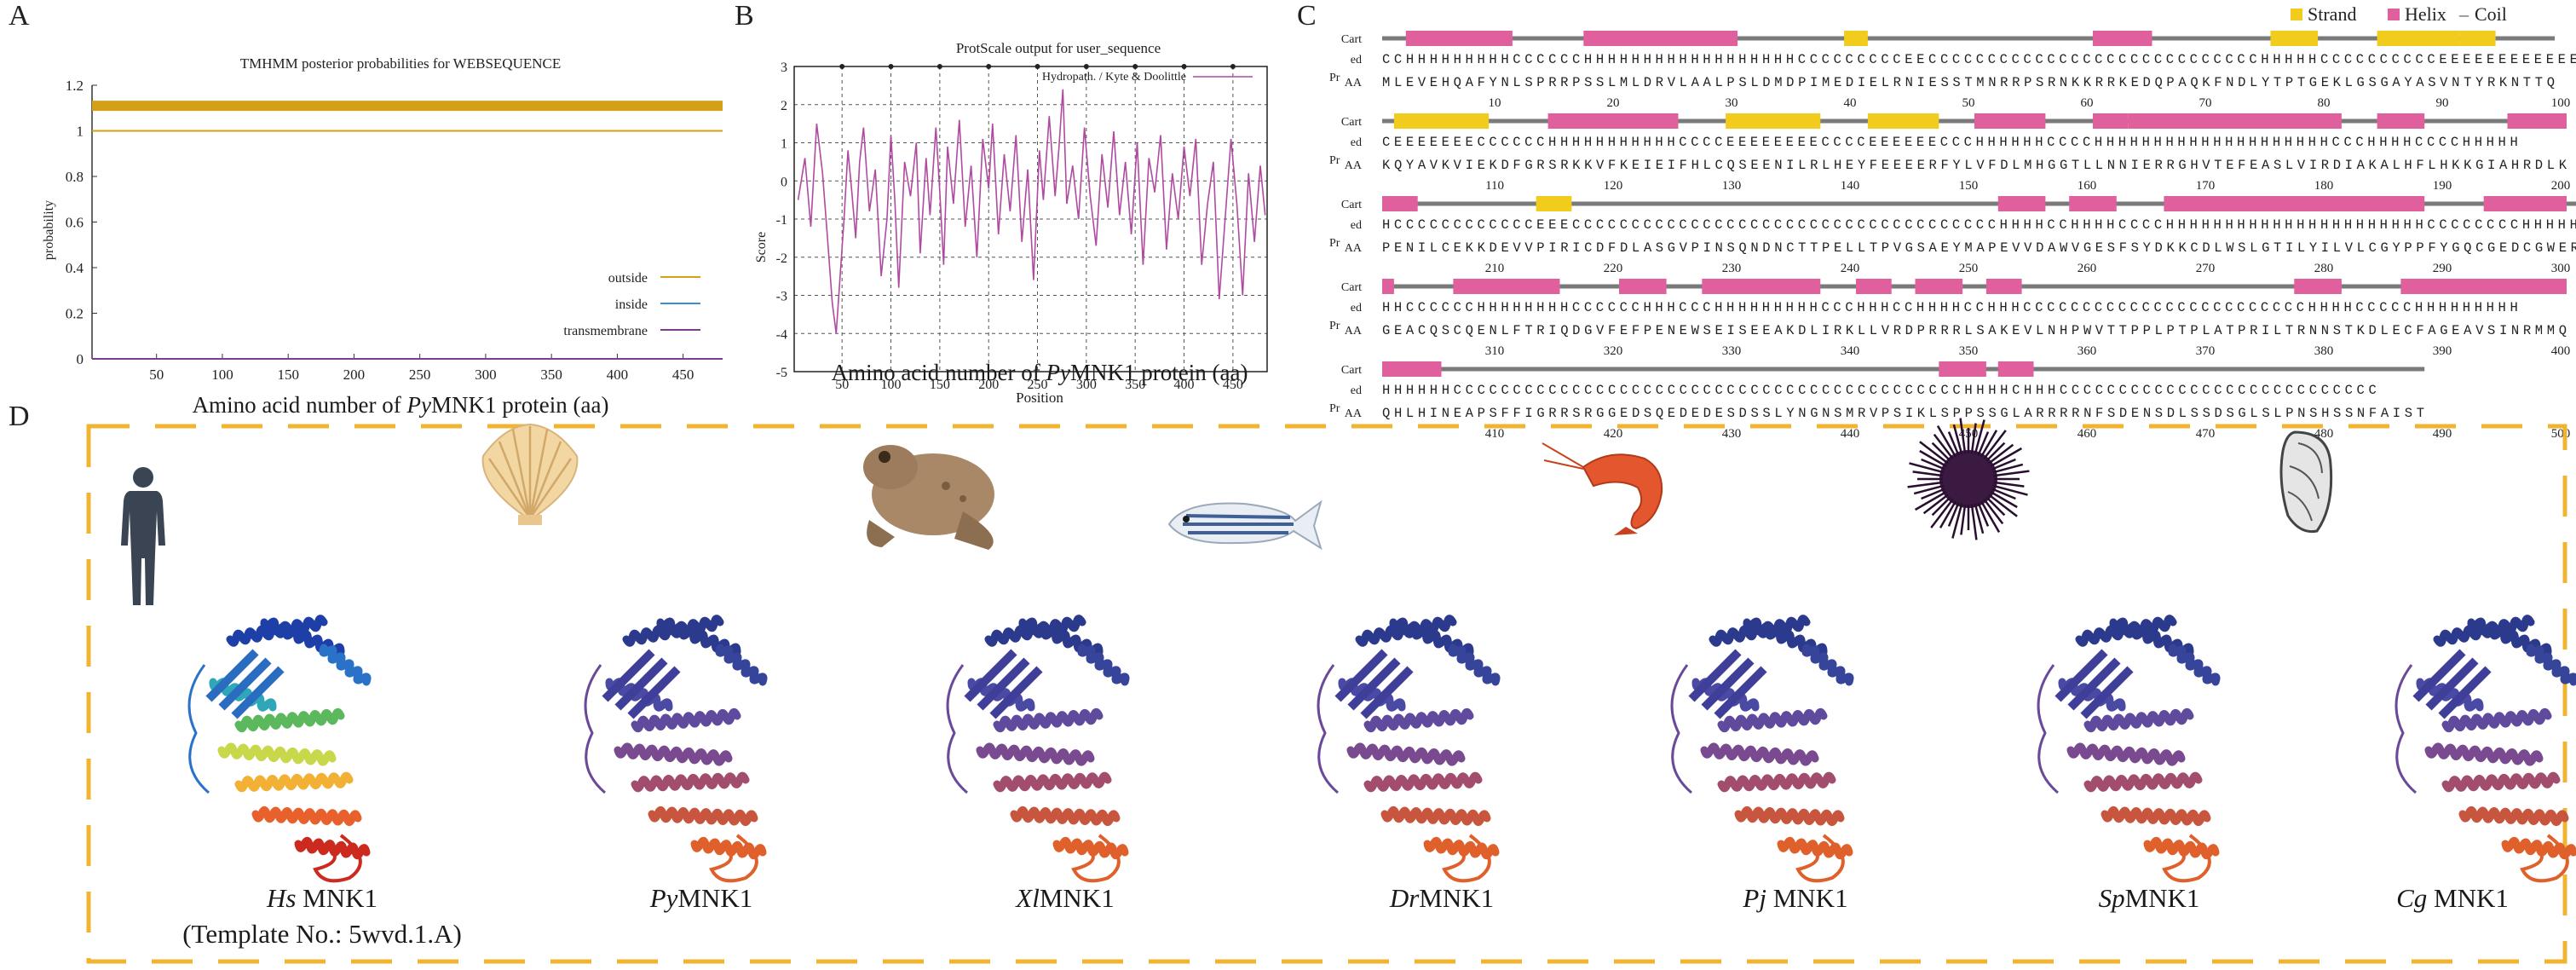 The width and height of the screenshot is (2576, 970). Describe the element at coordinates (2324, 268) in the screenshot. I see `residue-number: 280` at that location.